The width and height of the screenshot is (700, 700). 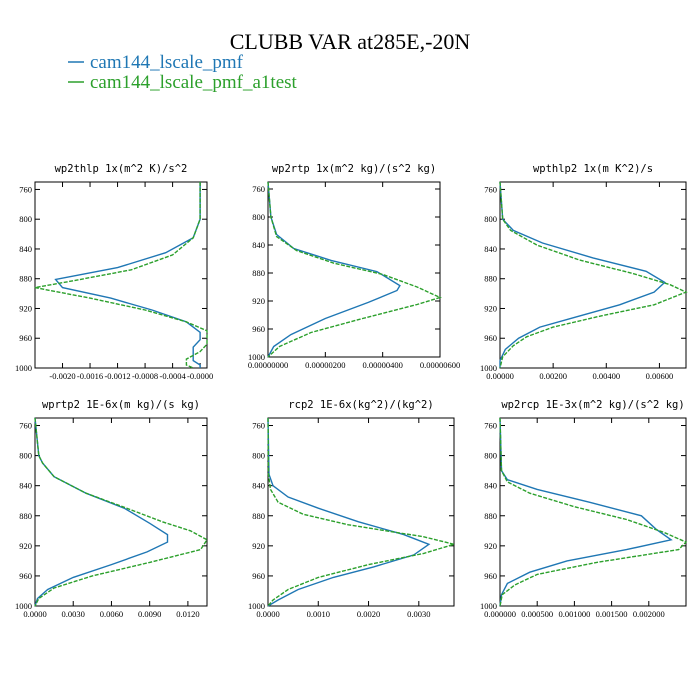 I want to click on x-tick-label: 0.000500, so click(x=537, y=614).